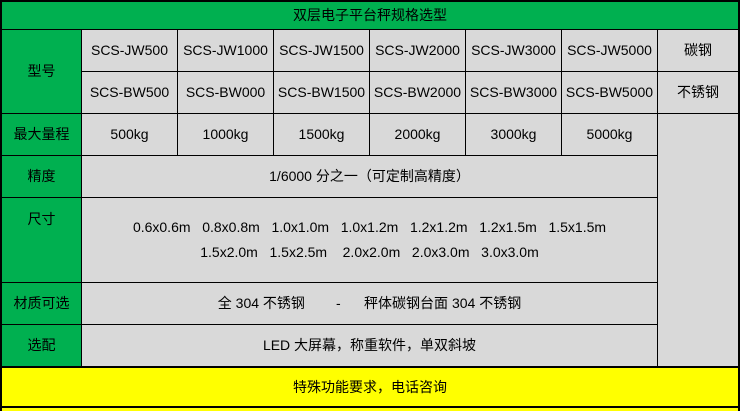 This screenshot has height=411, width=740. I want to click on row-label-optional: 选配, so click(41, 345).